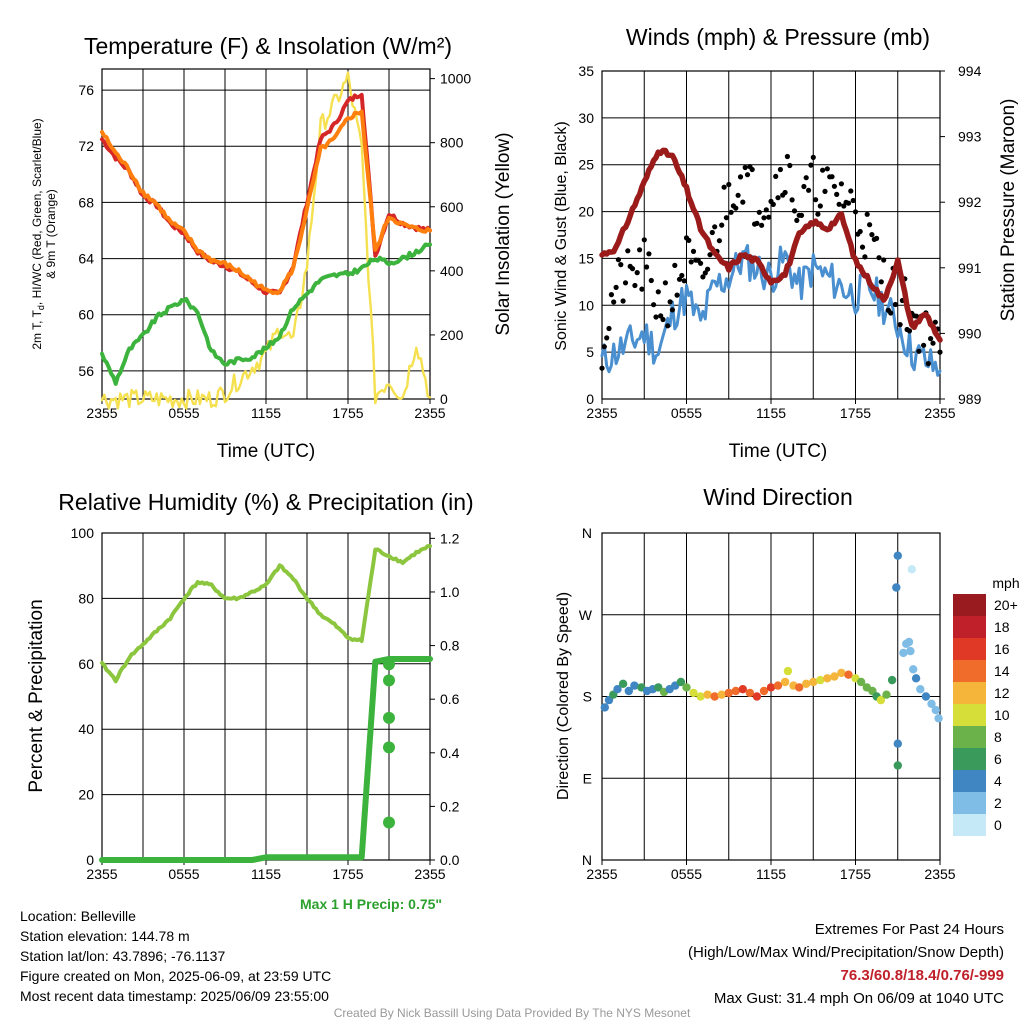 This screenshot has height=1024, width=1024. I want to click on wind-direction-ylabel: Direction (Colored By Speed), so click(563, 696).